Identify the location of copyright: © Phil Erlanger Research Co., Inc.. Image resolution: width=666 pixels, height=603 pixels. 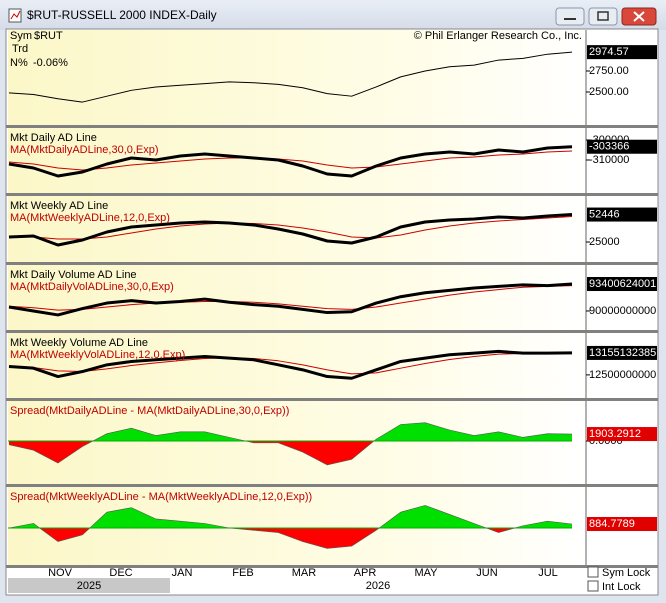
(498, 36).